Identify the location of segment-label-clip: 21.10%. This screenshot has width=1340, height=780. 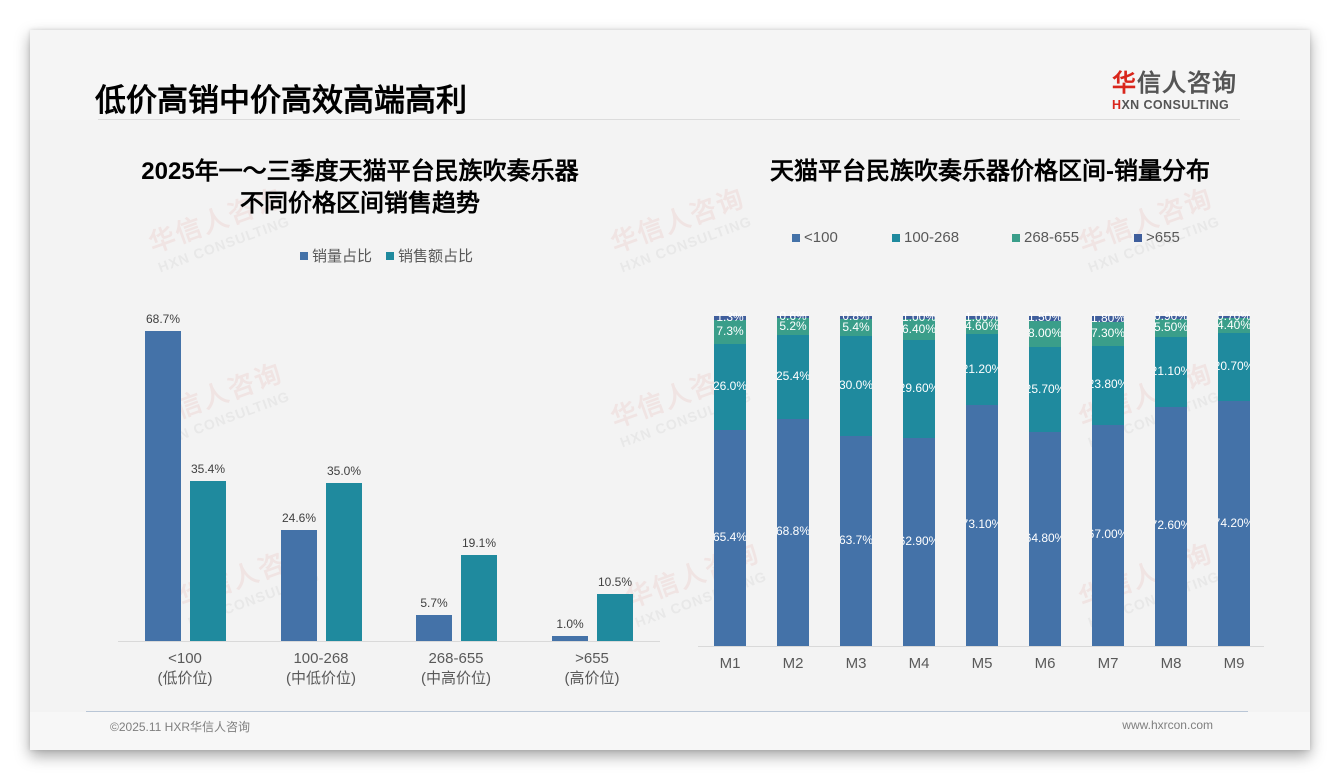
(1171, 405).